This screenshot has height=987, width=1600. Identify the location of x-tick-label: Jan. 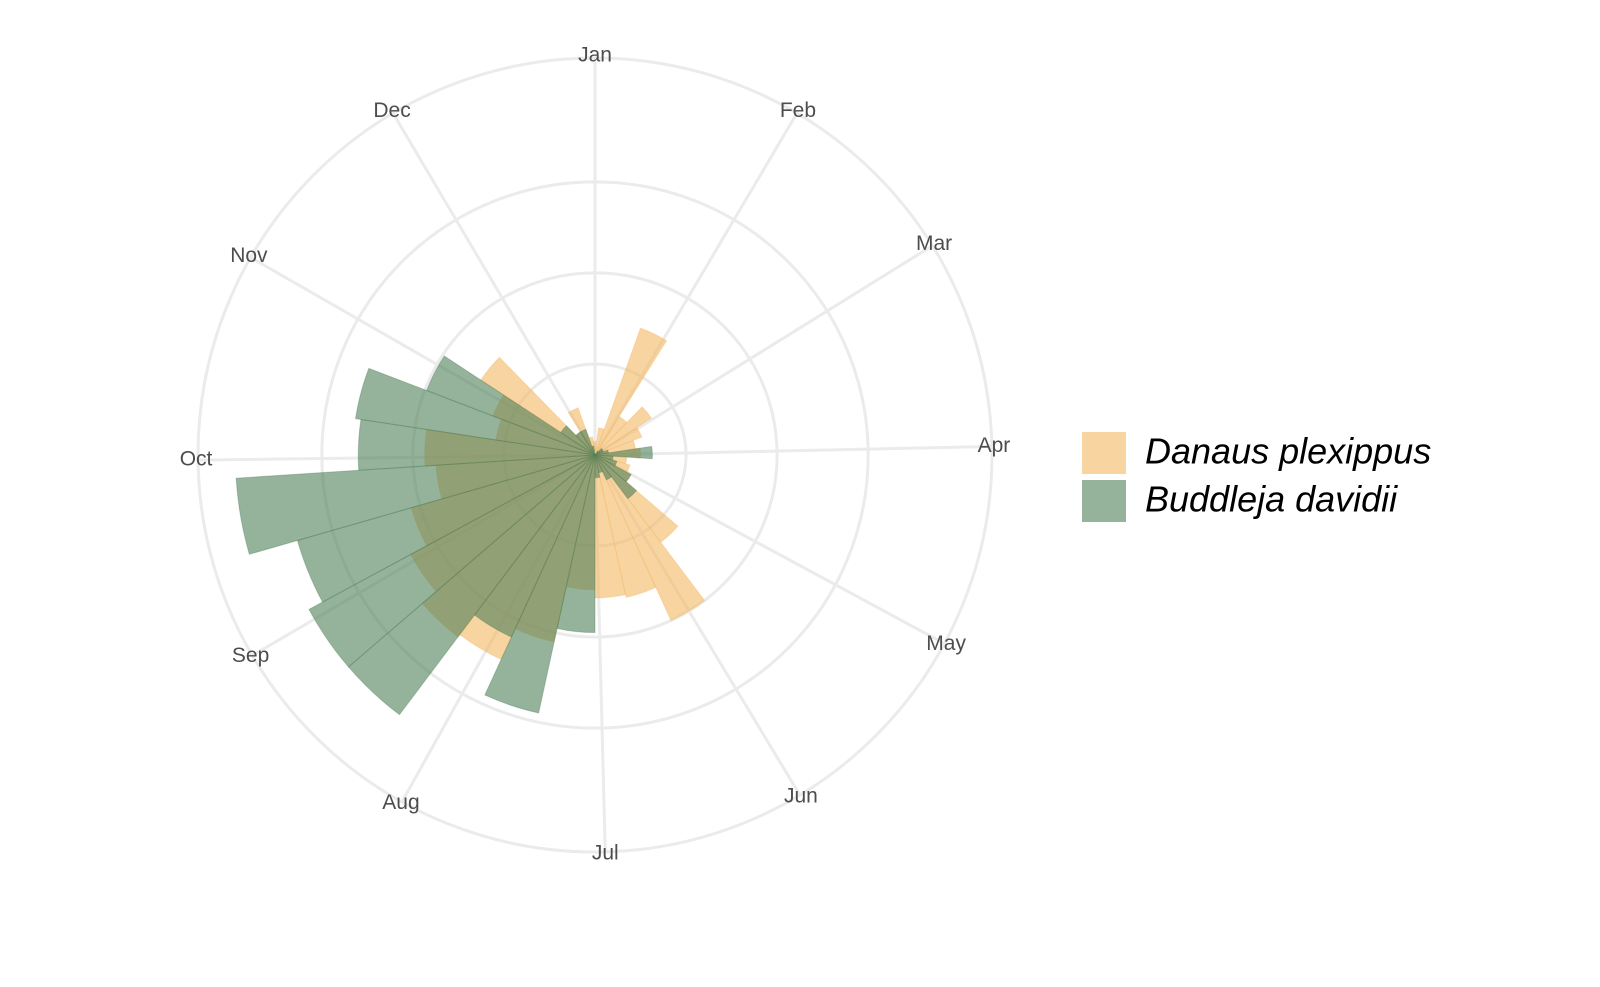
(595, 55).